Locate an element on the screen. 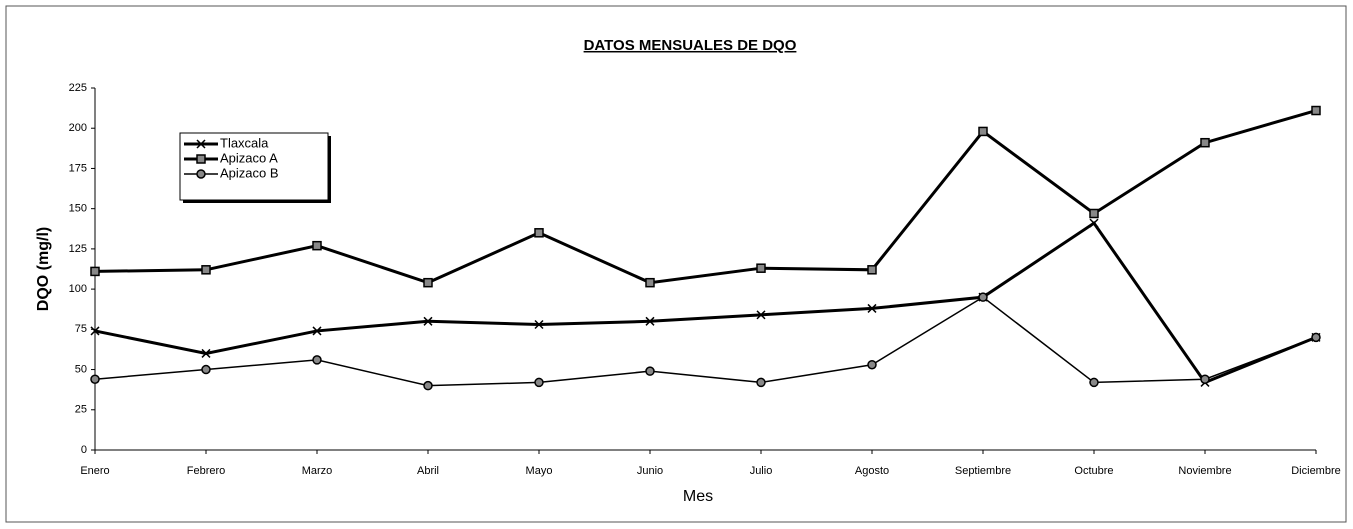 The height and width of the screenshot is (529, 1353). legend-label: Apizaco A is located at coordinates (249, 157).